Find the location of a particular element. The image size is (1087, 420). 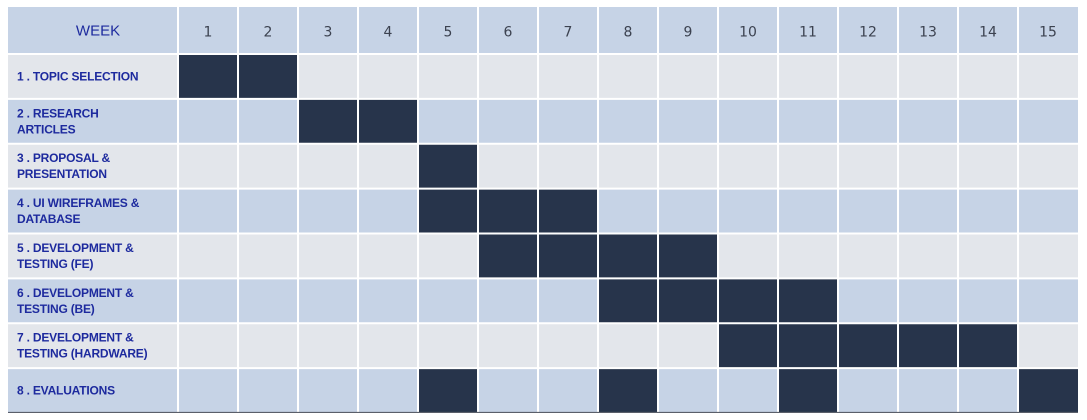

task-label-line: TESTING (FE) is located at coordinates (55, 264).